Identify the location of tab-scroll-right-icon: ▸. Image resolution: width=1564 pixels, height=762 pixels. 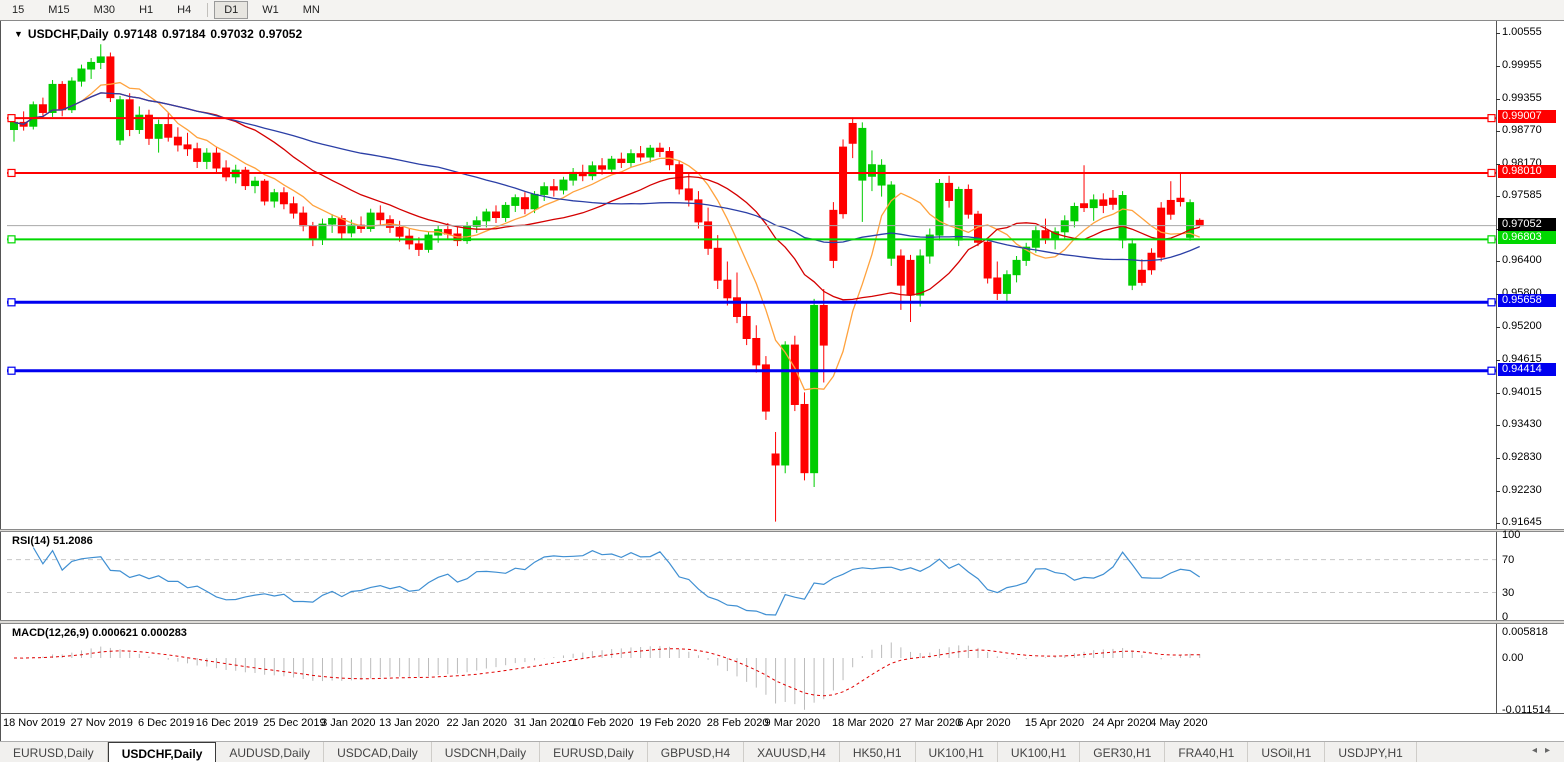
(1551, 750).